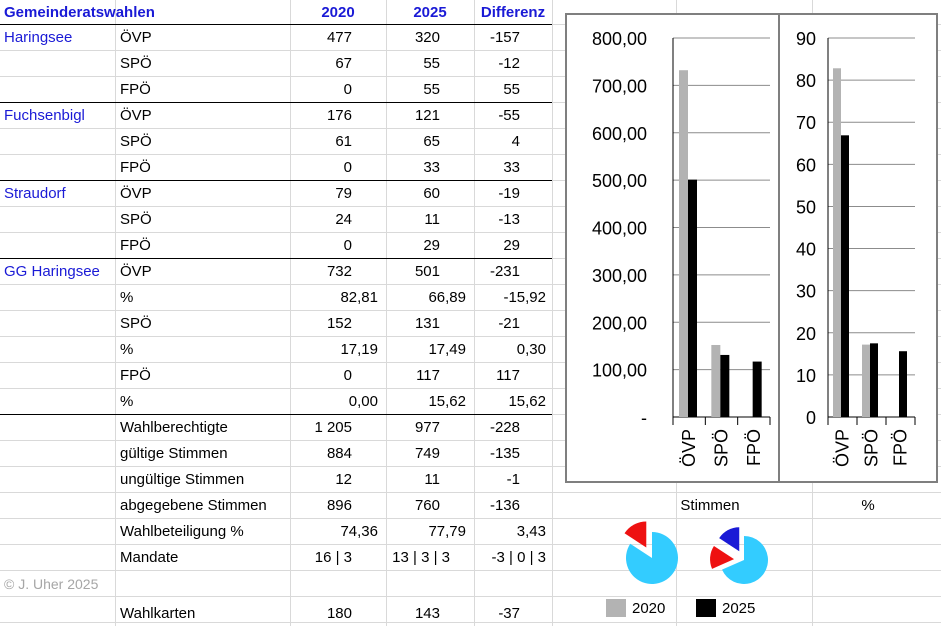 This screenshot has width=941, height=627. I want to click on cell-place: Straudorf, so click(35, 193).